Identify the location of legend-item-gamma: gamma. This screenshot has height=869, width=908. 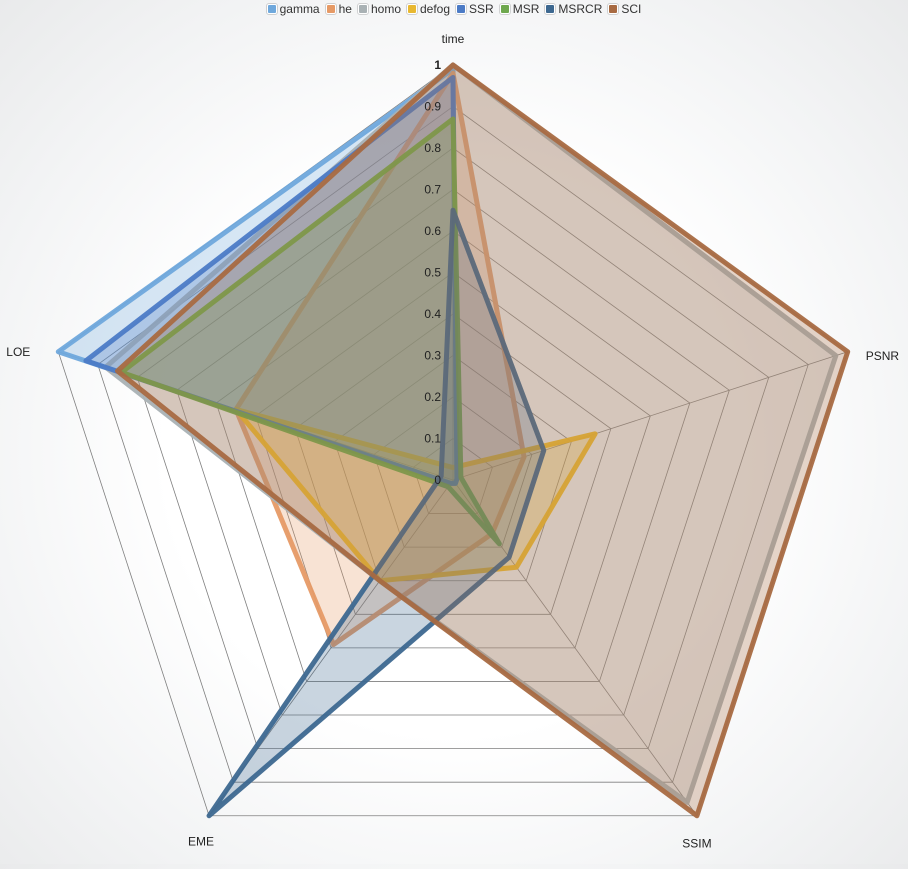
(292, 9).